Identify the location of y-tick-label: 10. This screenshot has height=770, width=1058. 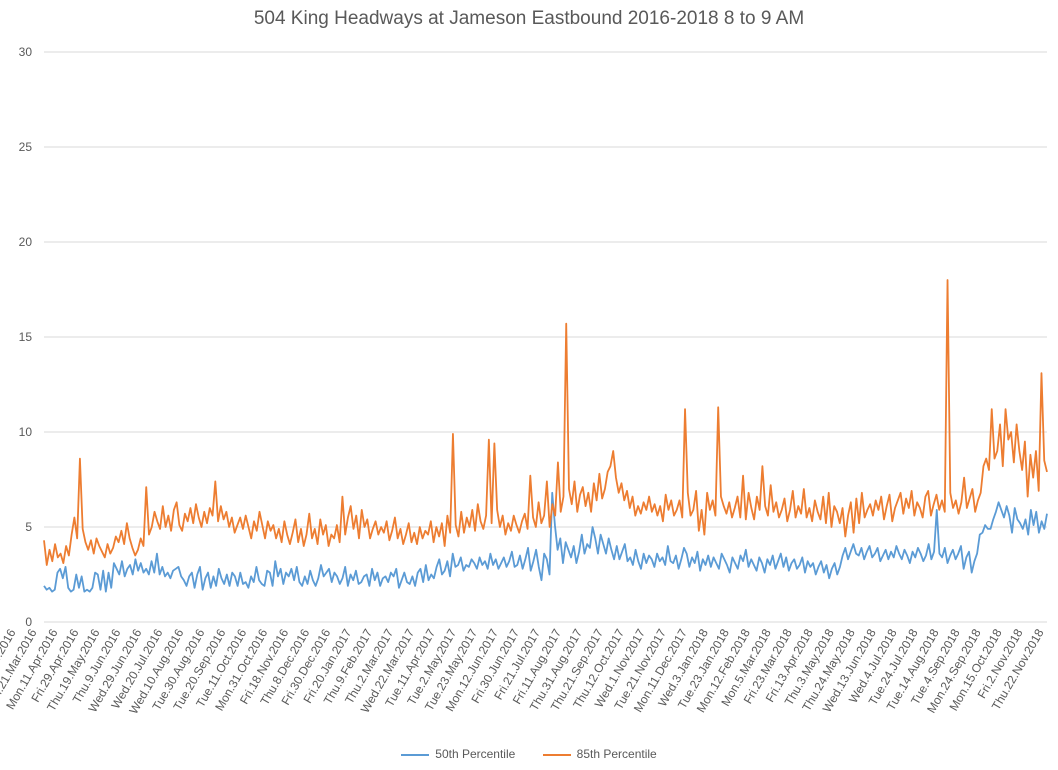
(26, 432).